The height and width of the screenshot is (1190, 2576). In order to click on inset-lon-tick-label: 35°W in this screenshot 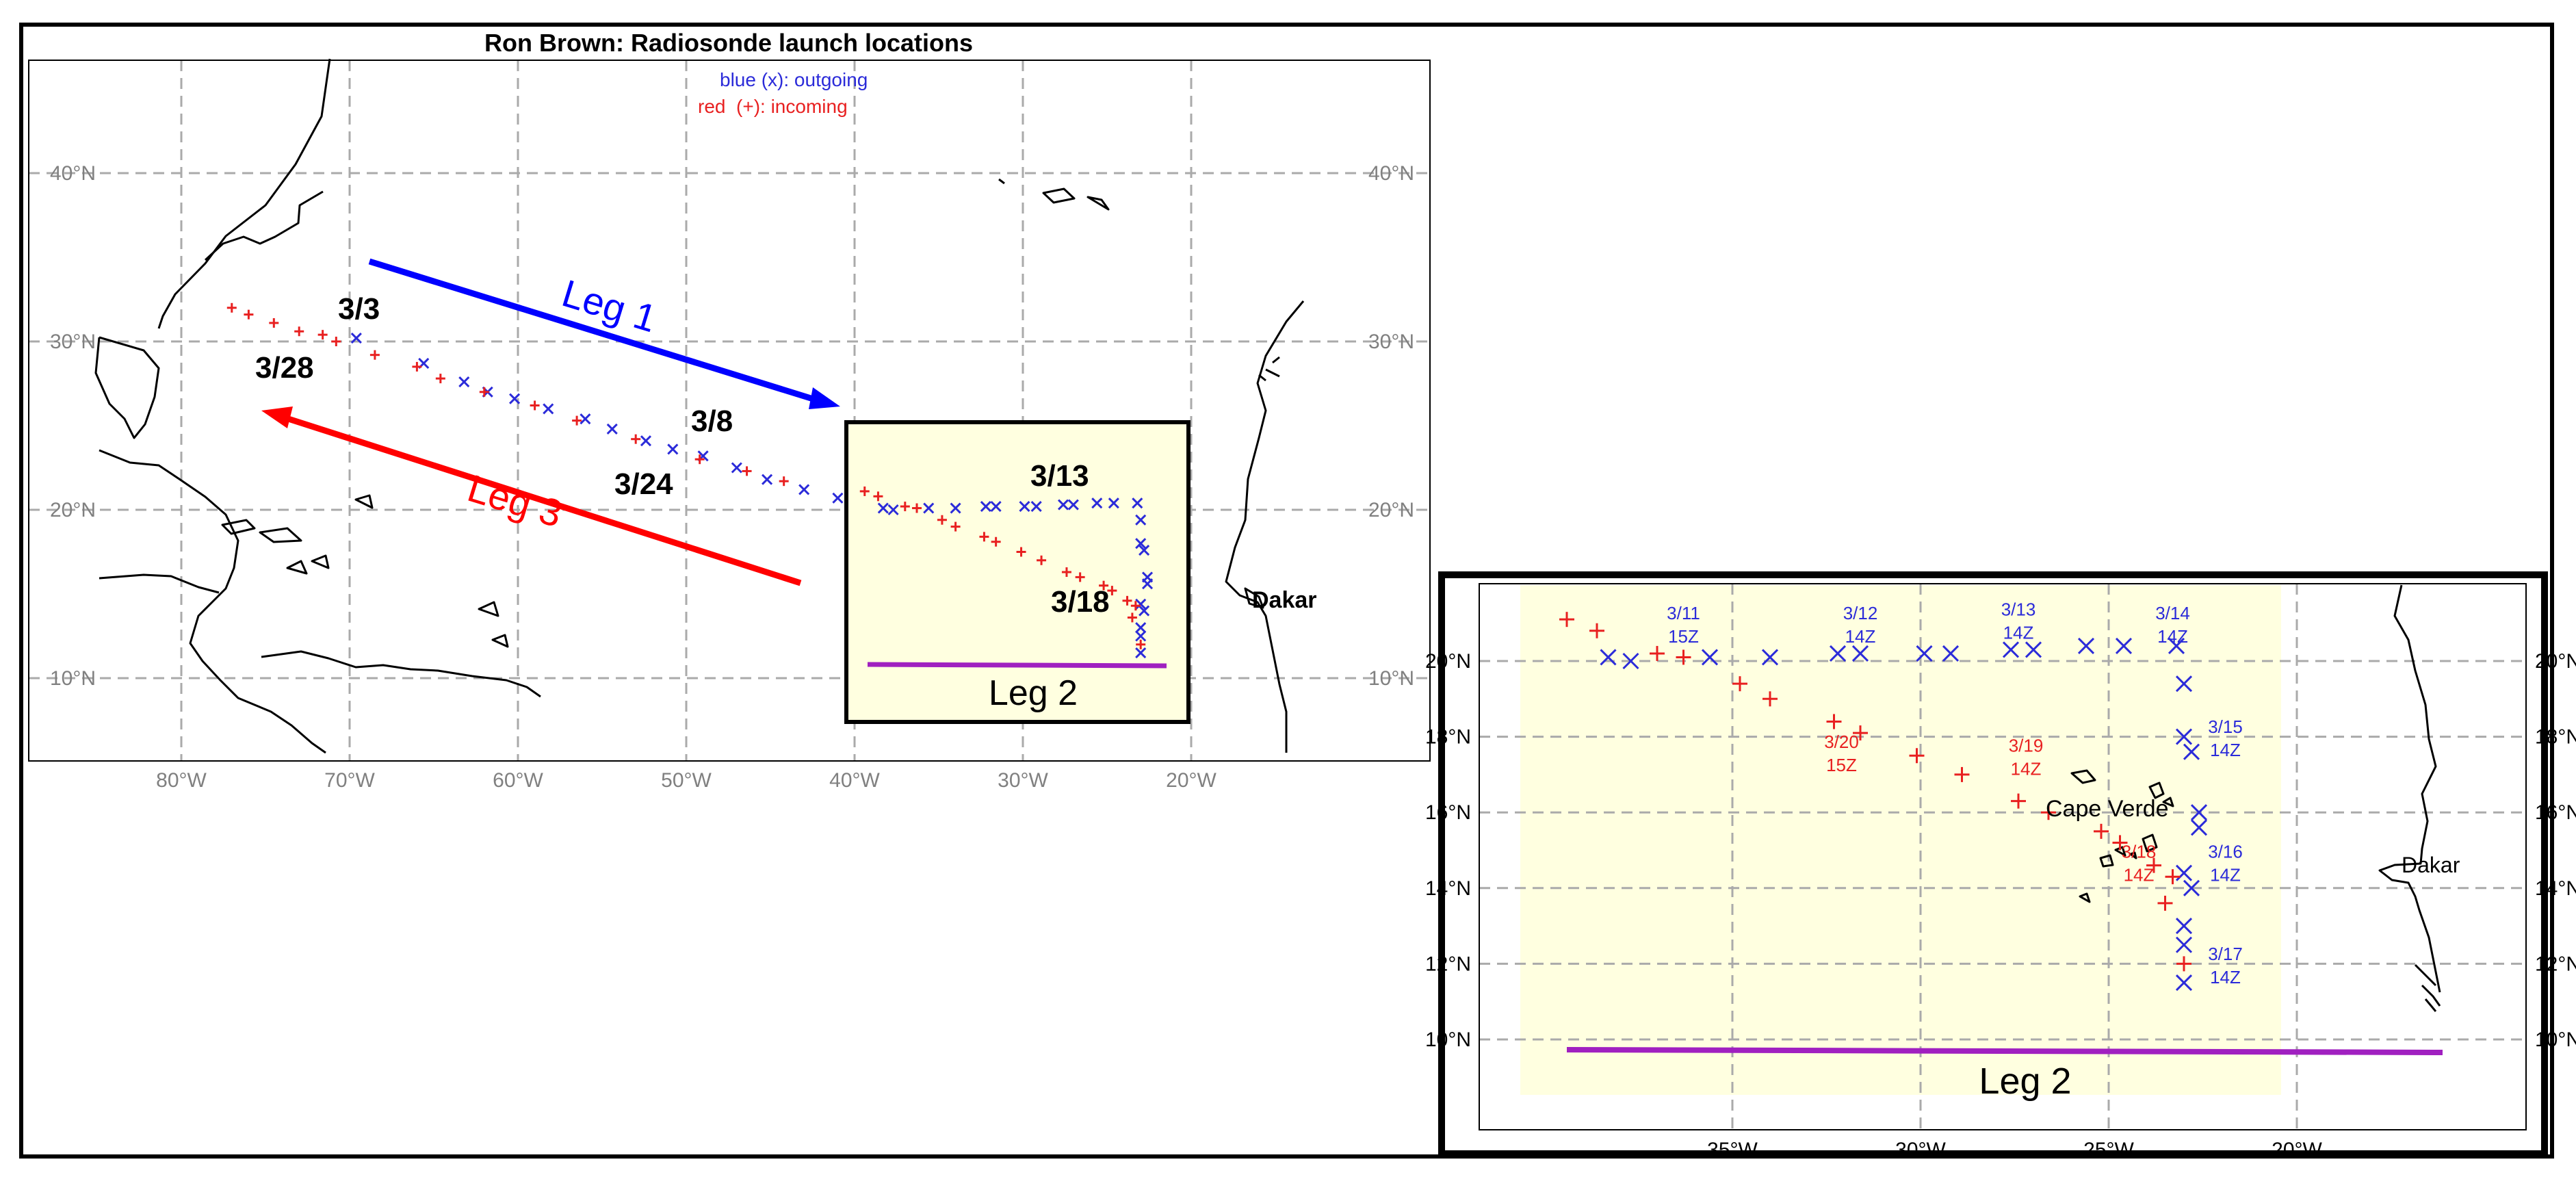, I will do `click(1732, 1150)`.